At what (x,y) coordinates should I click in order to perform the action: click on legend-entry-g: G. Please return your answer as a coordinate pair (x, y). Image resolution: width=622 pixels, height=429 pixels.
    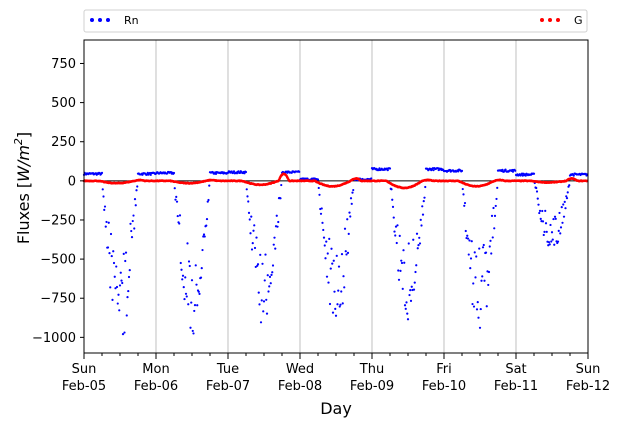
    Looking at the image, I should click on (561, 20).